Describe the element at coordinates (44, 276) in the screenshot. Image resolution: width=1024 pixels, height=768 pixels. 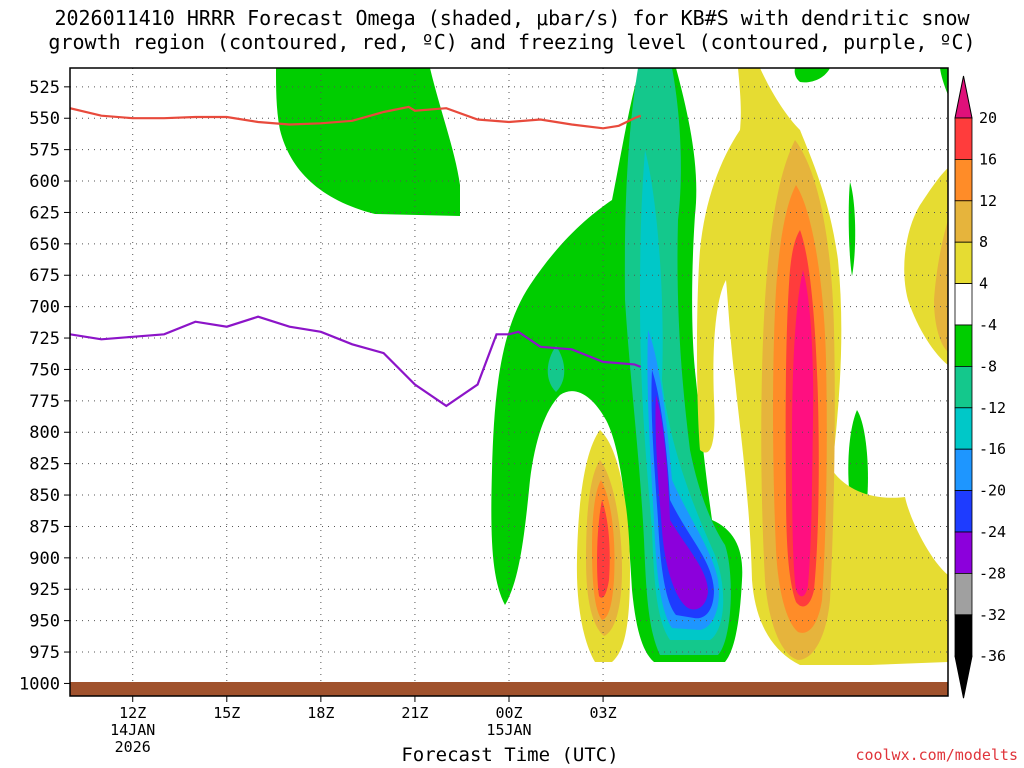
I see `y-tick-label: 675` at that location.